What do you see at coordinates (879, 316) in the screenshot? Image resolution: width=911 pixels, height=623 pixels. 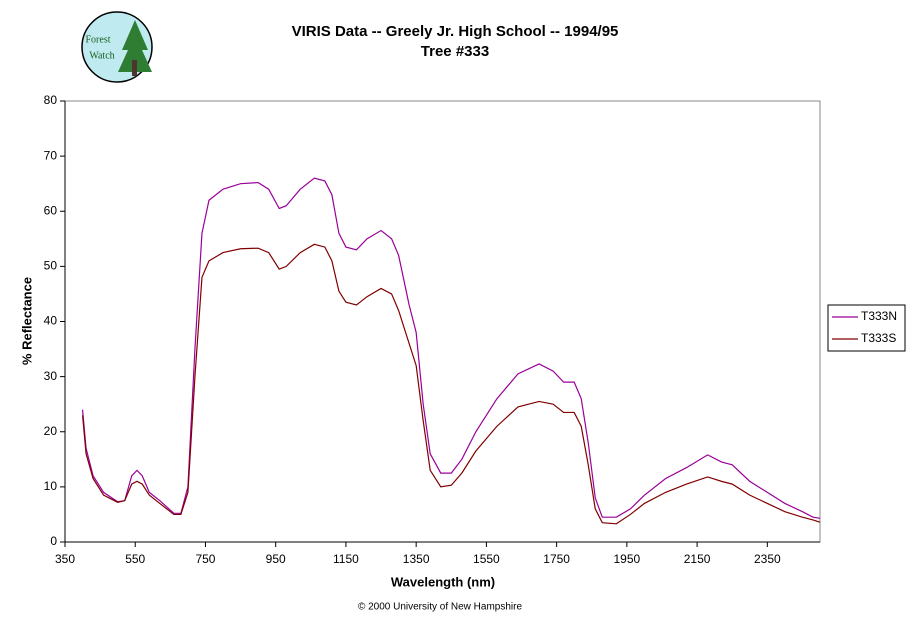 I see `legend-label: T333N` at bounding box center [879, 316].